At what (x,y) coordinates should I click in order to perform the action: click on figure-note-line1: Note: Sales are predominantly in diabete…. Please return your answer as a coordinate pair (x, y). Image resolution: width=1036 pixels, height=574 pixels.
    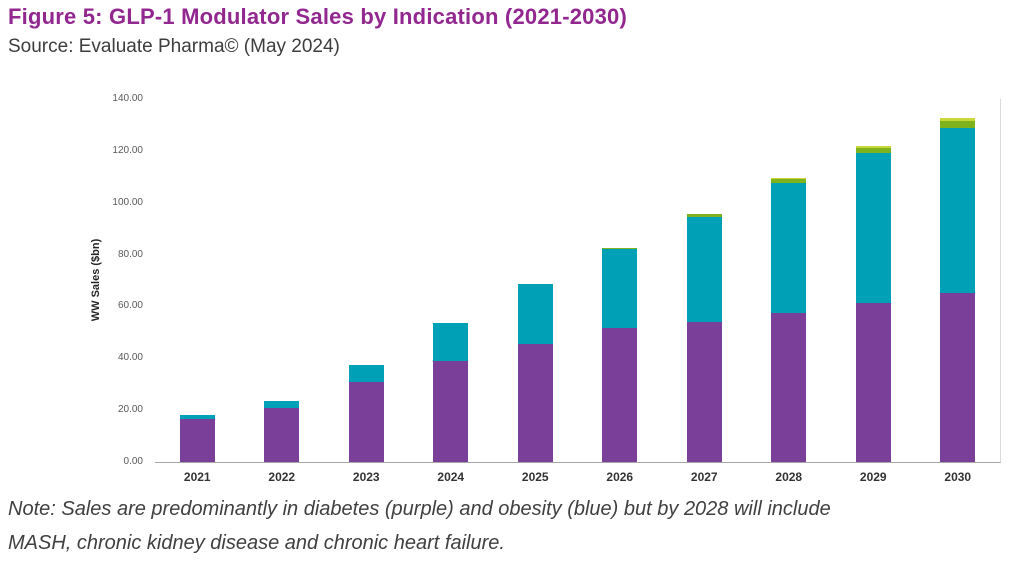
    Looking at the image, I should click on (419, 509).